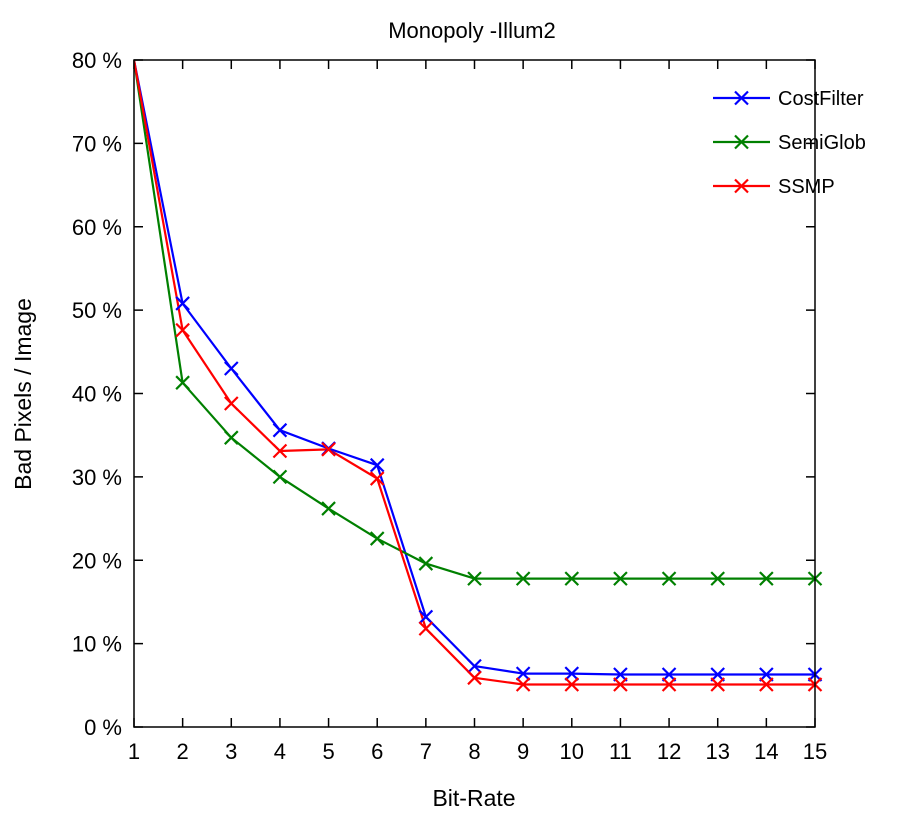 This screenshot has height=817, width=901. Describe the element at coordinates (669, 751) in the screenshot. I see `x-tick-label: 12` at that location.